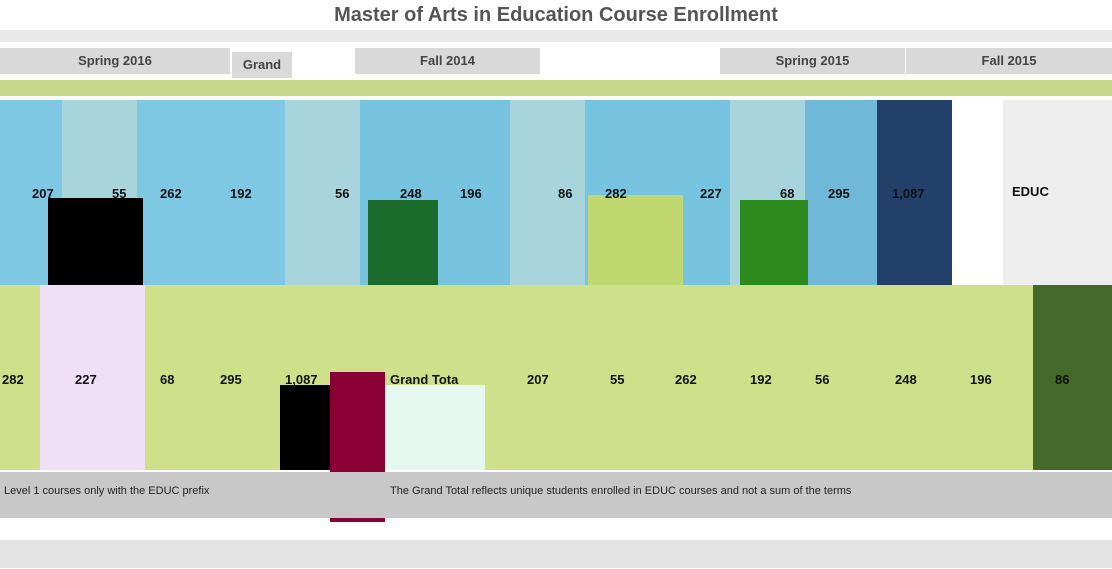 The image size is (1112, 569). I want to click on row-label: EDUC, so click(1030, 191).